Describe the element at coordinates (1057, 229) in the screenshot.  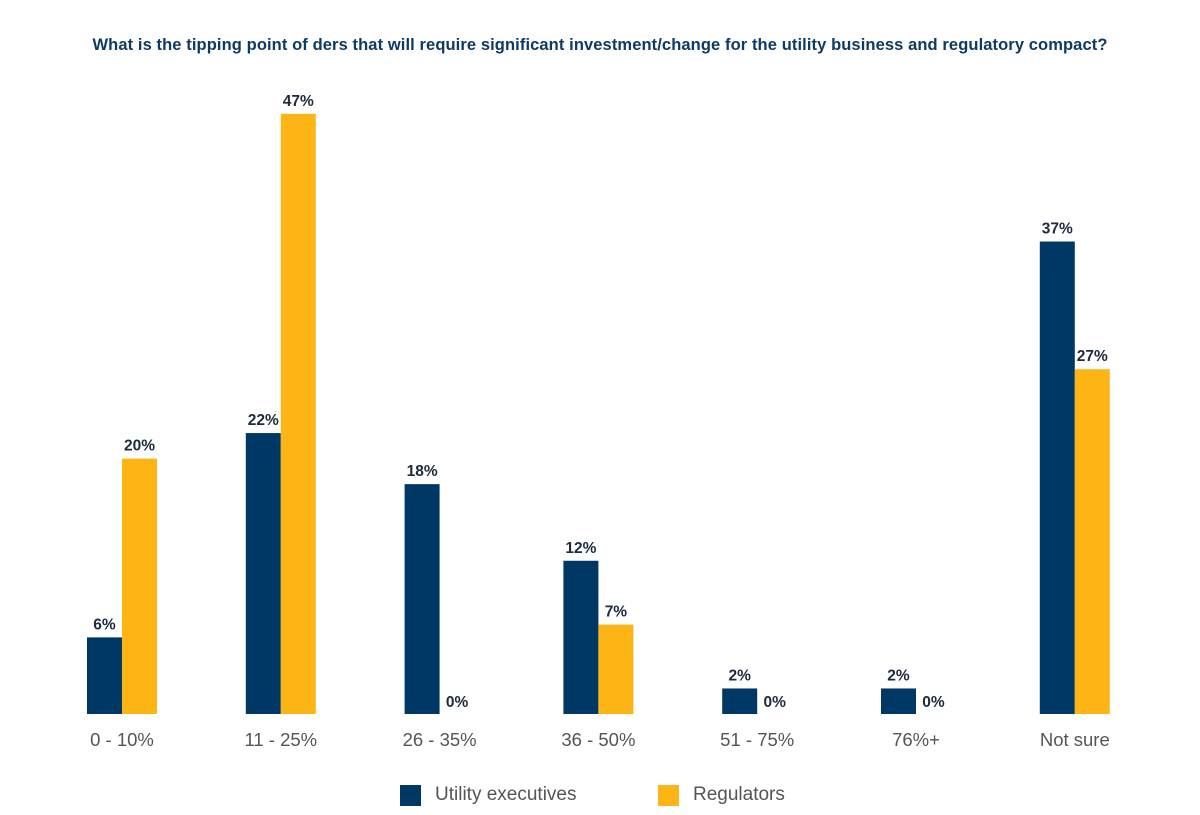
I see `data-label-utility-executives-not-sure: 37%` at that location.